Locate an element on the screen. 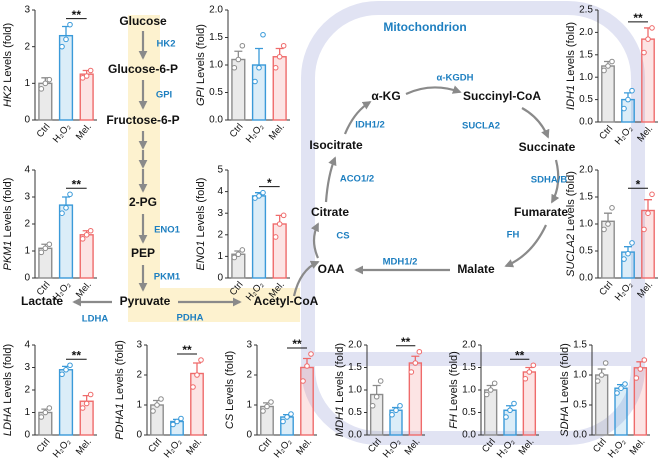  y-tick-label: 5 is located at coordinates (220, 170).